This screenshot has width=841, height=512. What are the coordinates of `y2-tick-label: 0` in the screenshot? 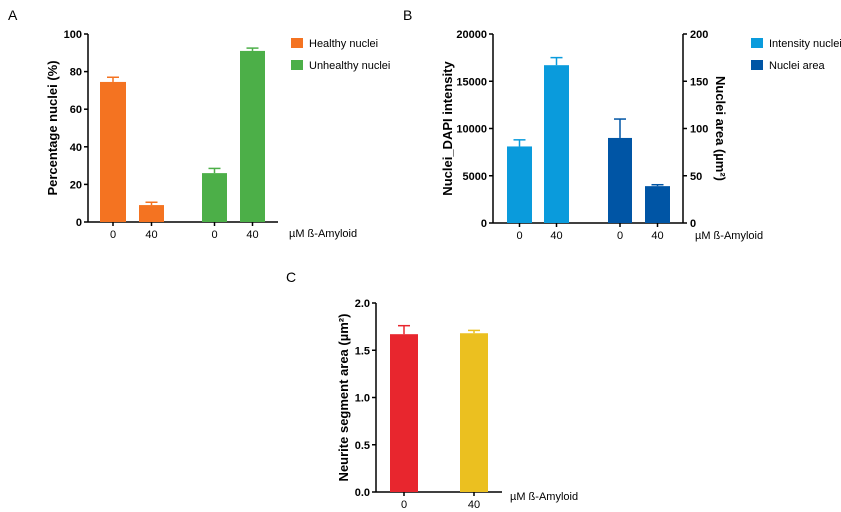 It's located at (693, 224).